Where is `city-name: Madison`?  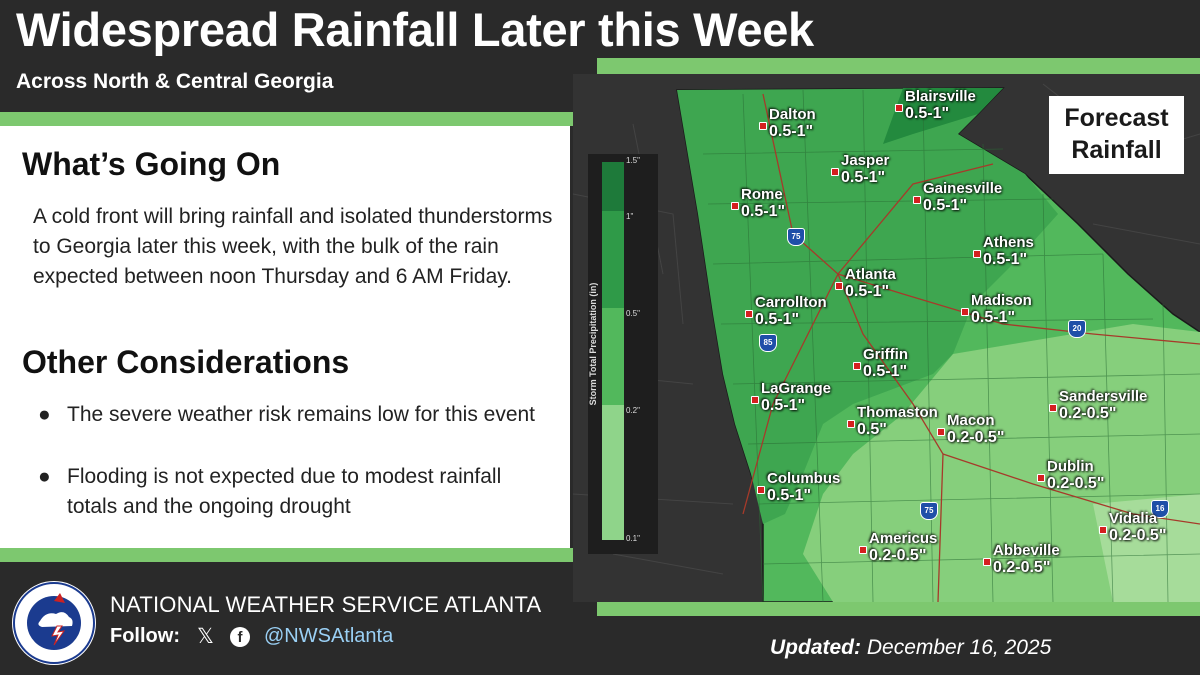 city-name: Madison is located at coordinates (1001, 300).